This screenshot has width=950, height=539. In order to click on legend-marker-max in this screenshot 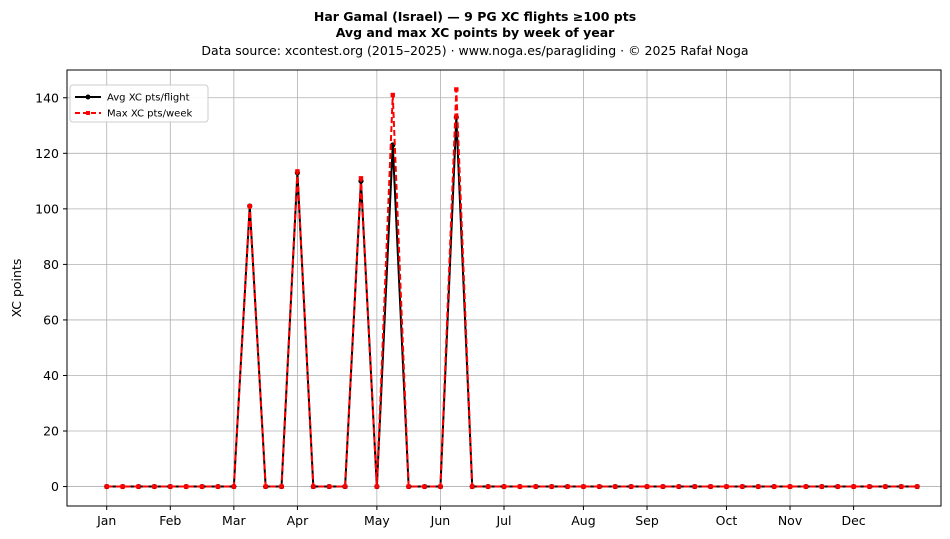, I will do `click(88, 113)`.